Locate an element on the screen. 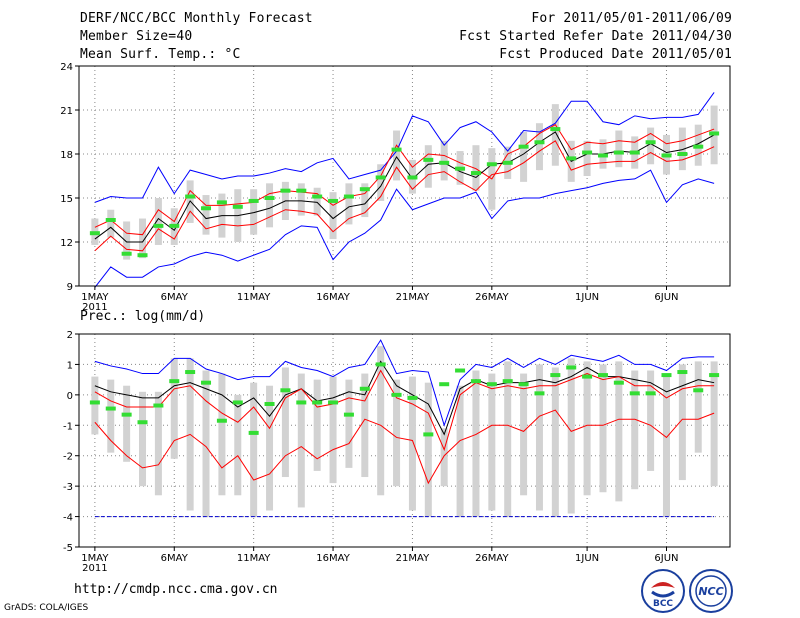 This screenshot has height=618, width=800. ncc-logo-text: NCC is located at coordinates (710, 591).